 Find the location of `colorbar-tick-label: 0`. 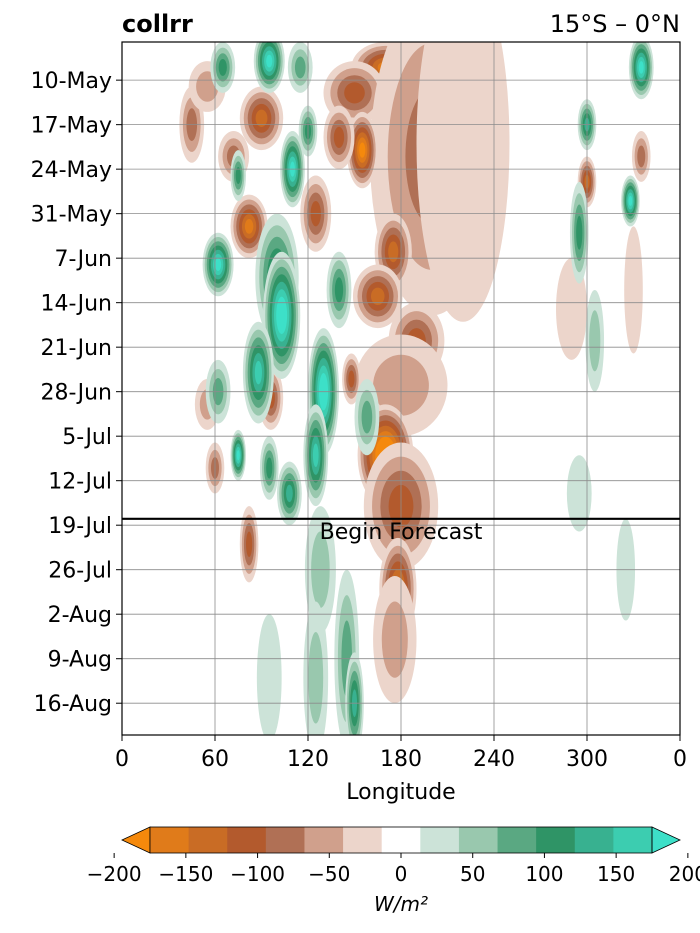

colorbar-tick-label: 0 is located at coordinates (401, 874).